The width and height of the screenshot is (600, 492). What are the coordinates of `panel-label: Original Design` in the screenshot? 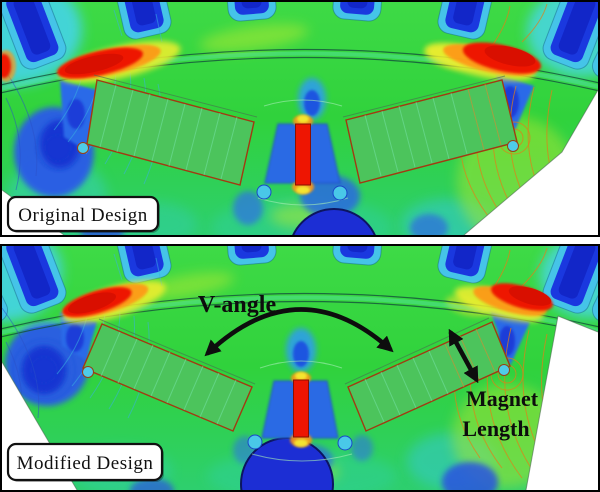 It's located at (83, 214).